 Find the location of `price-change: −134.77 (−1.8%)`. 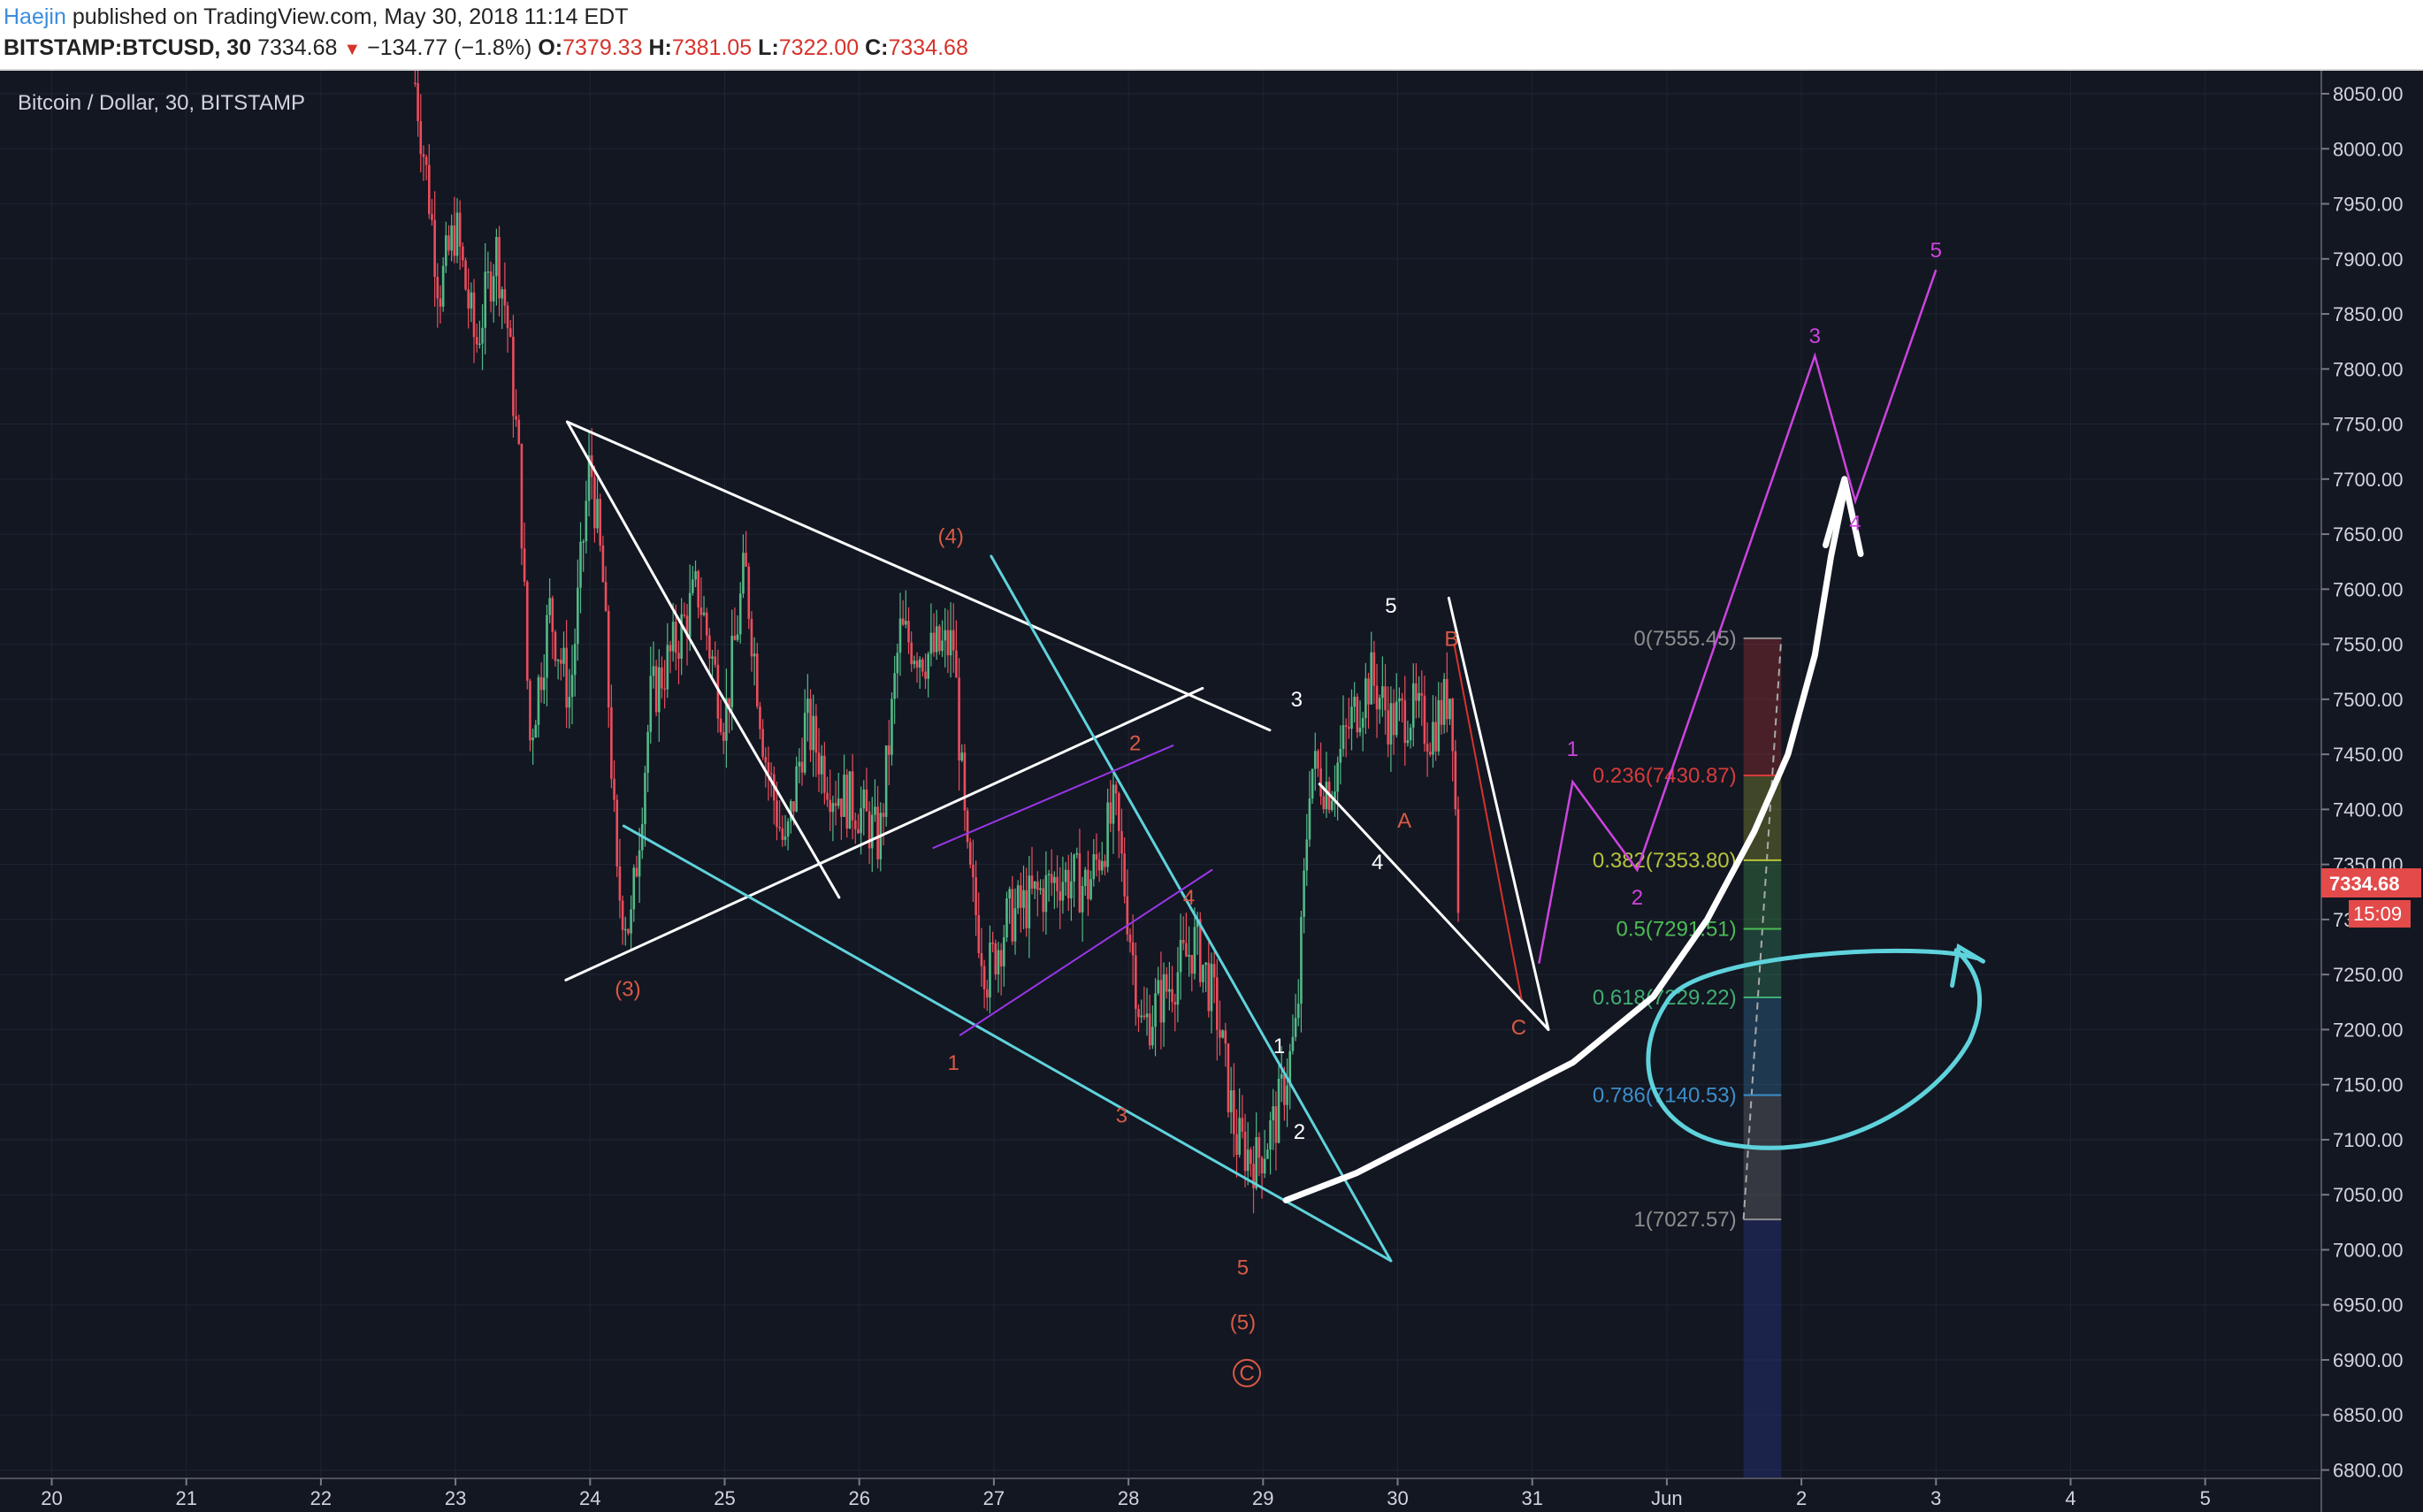

price-change: −134.77 (−1.8%) is located at coordinates (449, 47).